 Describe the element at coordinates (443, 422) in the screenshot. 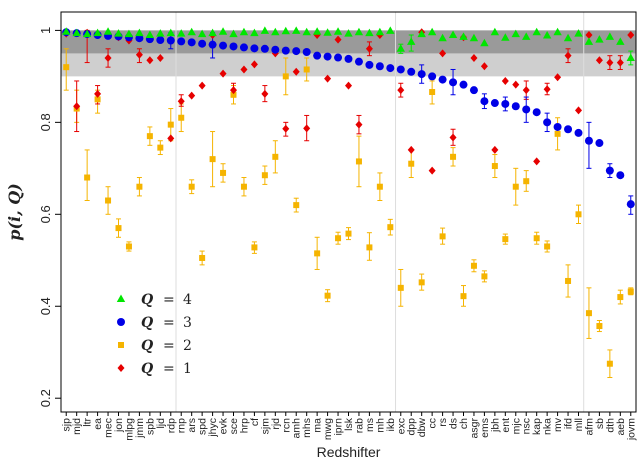

I see `x-tick-label-rs: rs` at that location.